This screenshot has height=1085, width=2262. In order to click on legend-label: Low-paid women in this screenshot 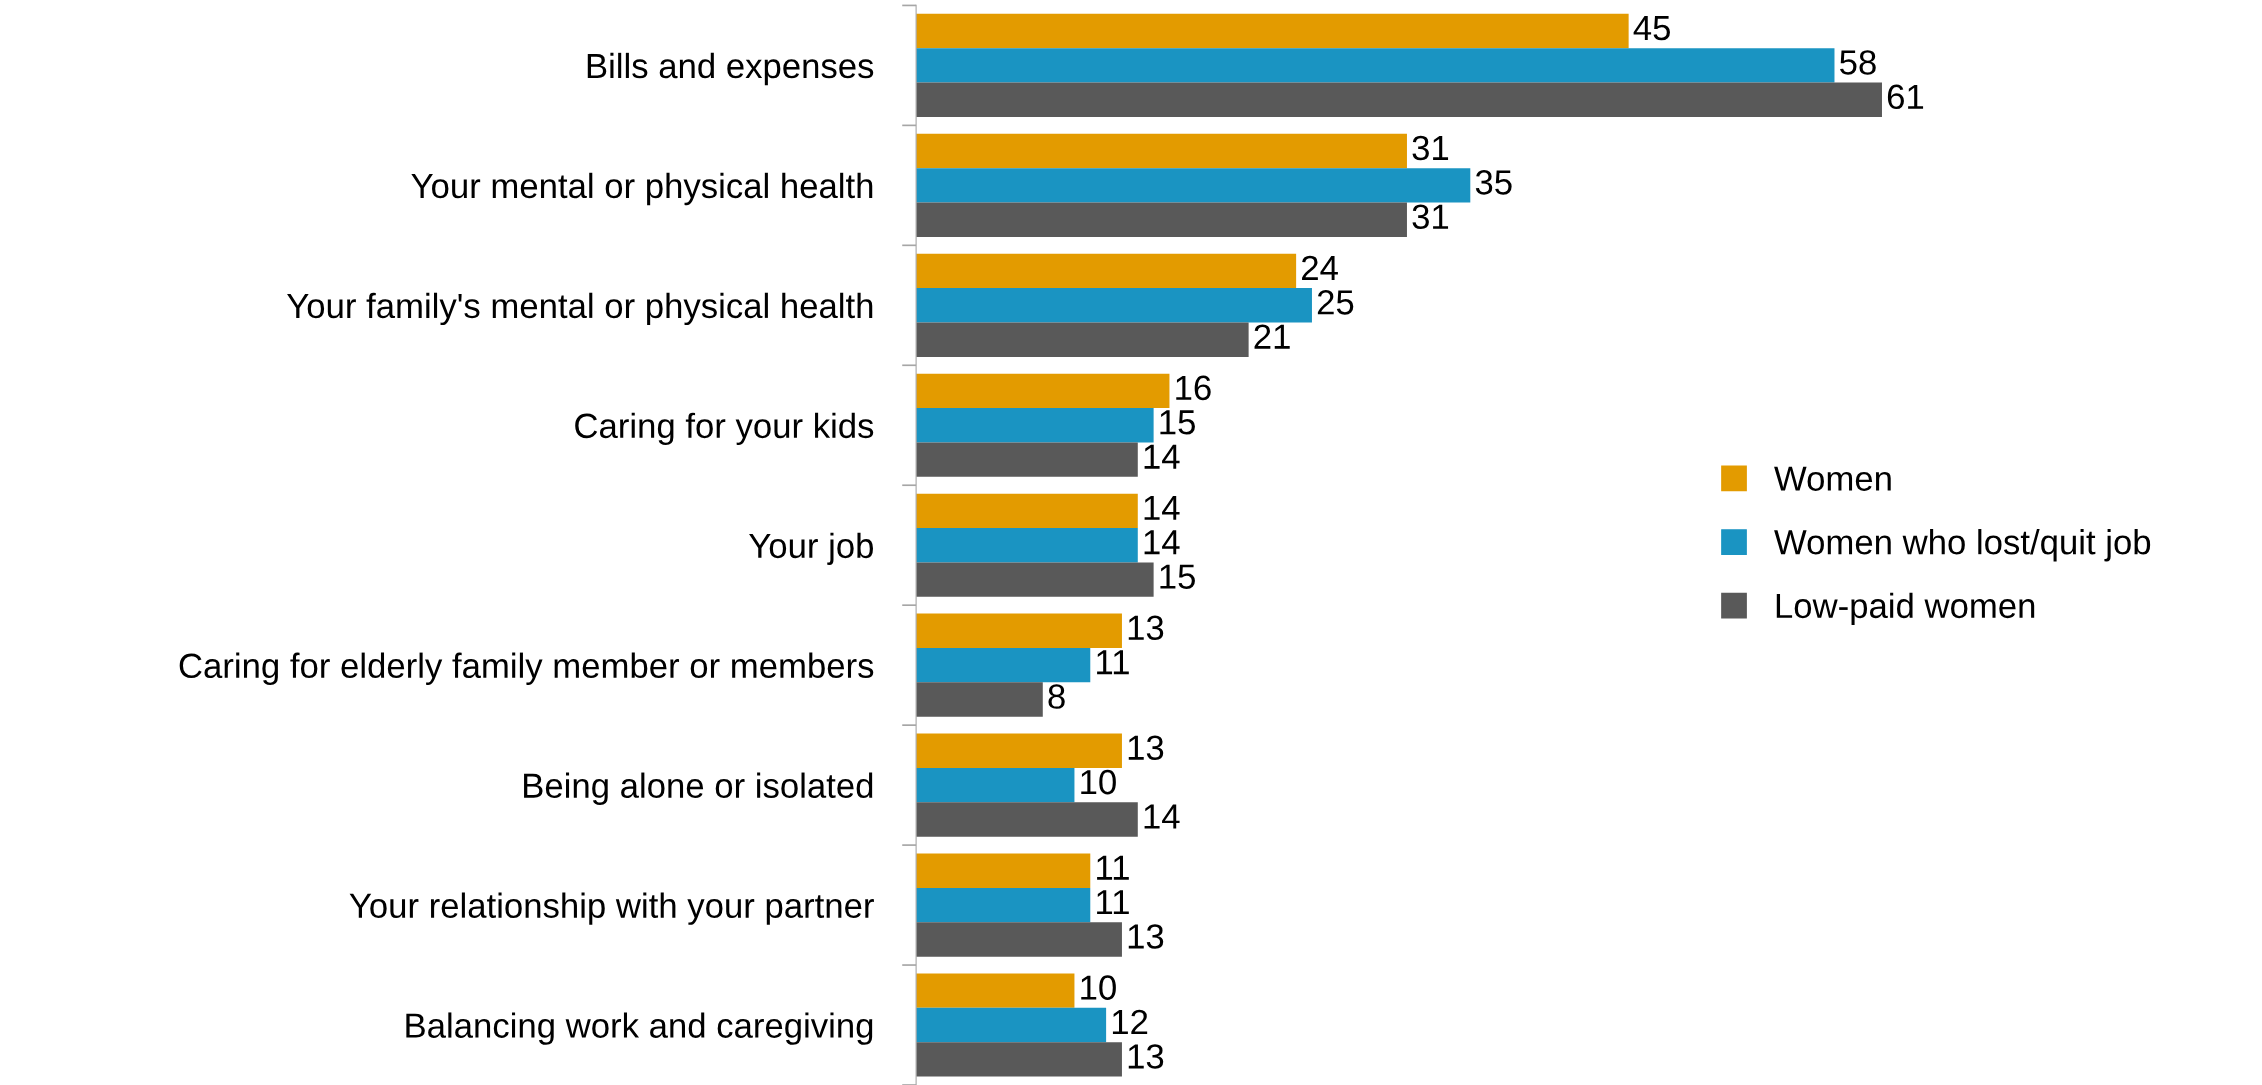, I will do `click(1905, 609)`.